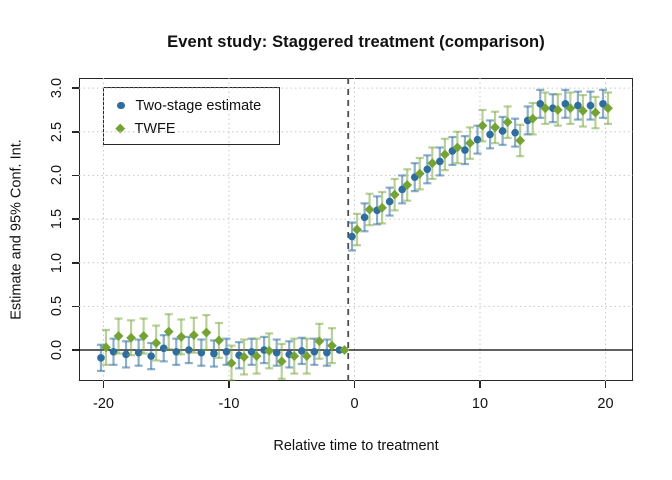 The height and width of the screenshot is (480, 672). What do you see at coordinates (103, 404) in the screenshot?
I see `x-tick-label: -20` at bounding box center [103, 404].